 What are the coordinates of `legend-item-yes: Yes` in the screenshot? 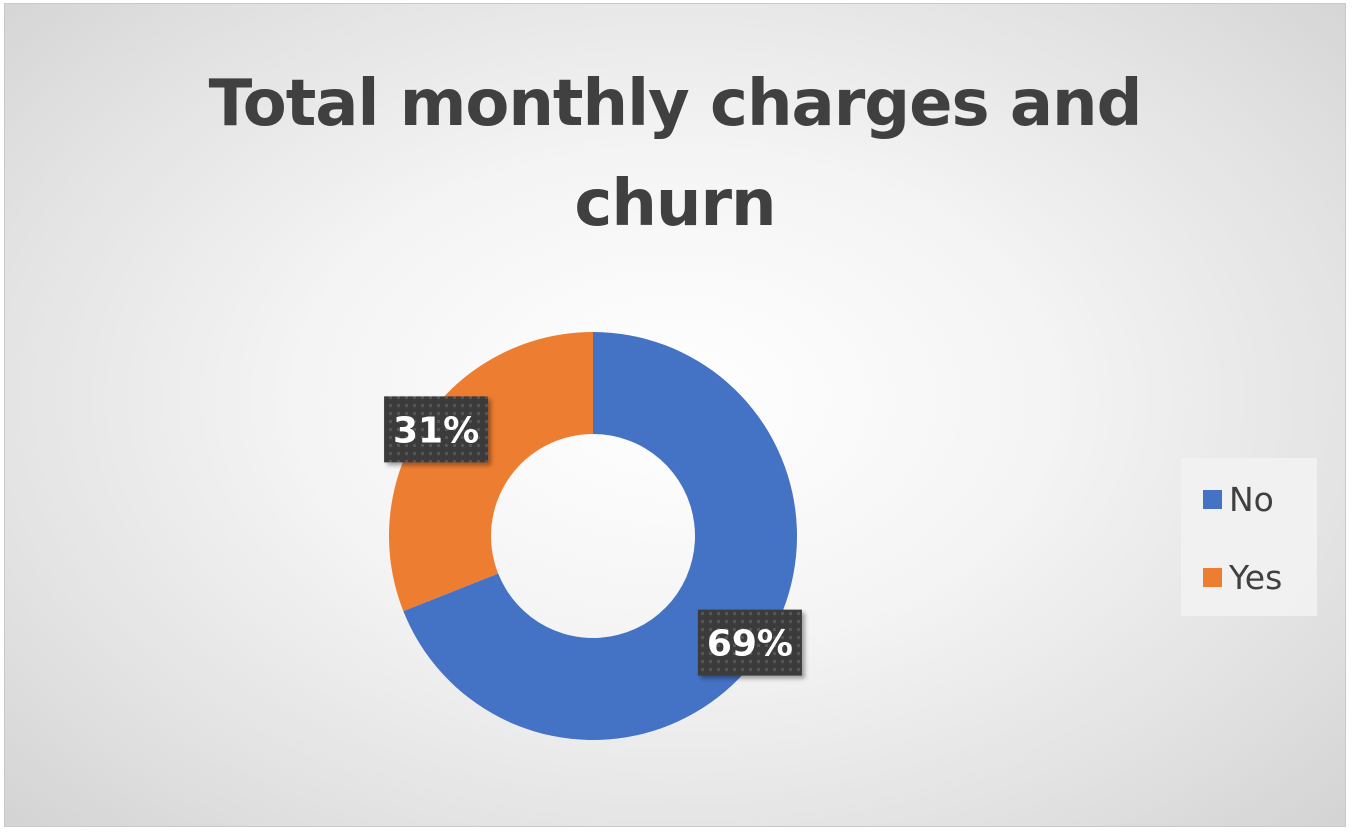 It's located at (1242, 577).